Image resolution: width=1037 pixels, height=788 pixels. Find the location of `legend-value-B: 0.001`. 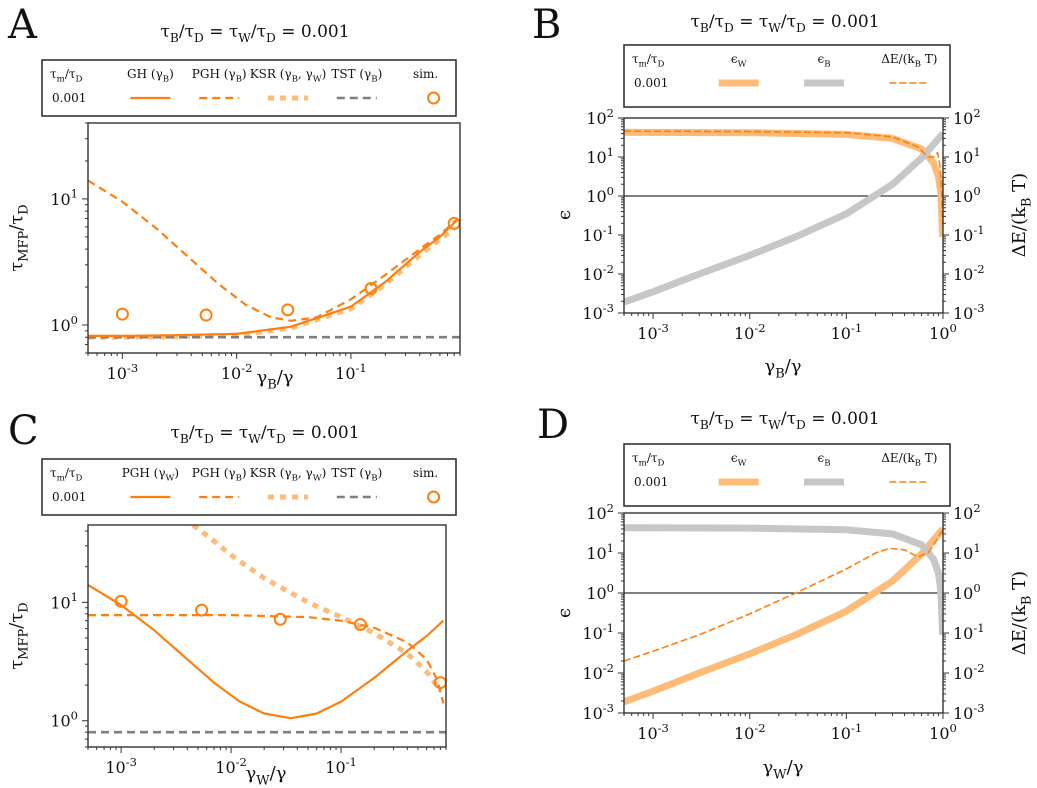

legend-value-B: 0.001 is located at coordinates (651, 83).